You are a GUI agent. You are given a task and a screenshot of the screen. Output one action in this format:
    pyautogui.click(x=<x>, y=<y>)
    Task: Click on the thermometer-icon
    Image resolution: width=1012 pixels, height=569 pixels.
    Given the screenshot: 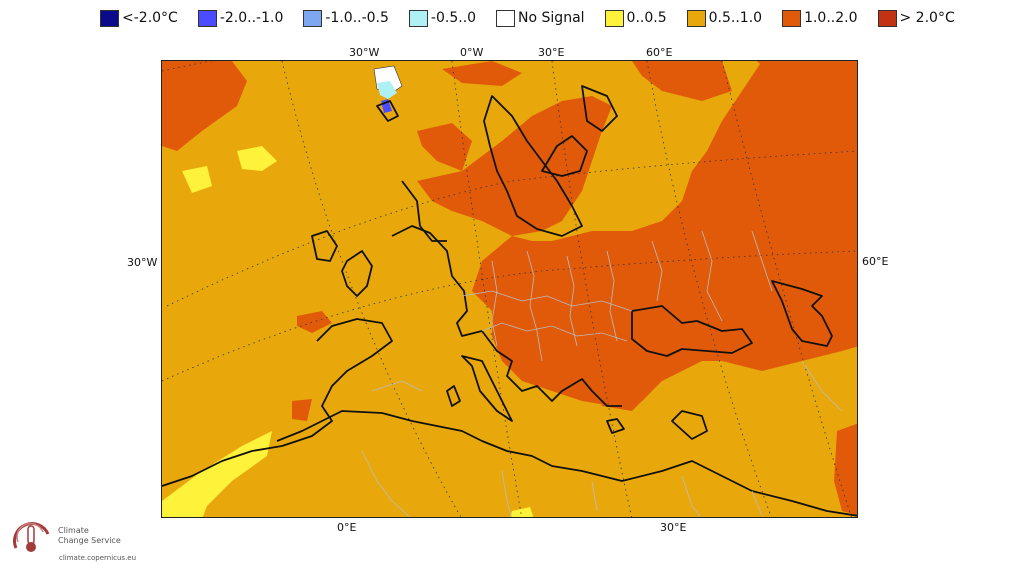 What is the action you would take?
    pyautogui.click(x=31, y=537)
    